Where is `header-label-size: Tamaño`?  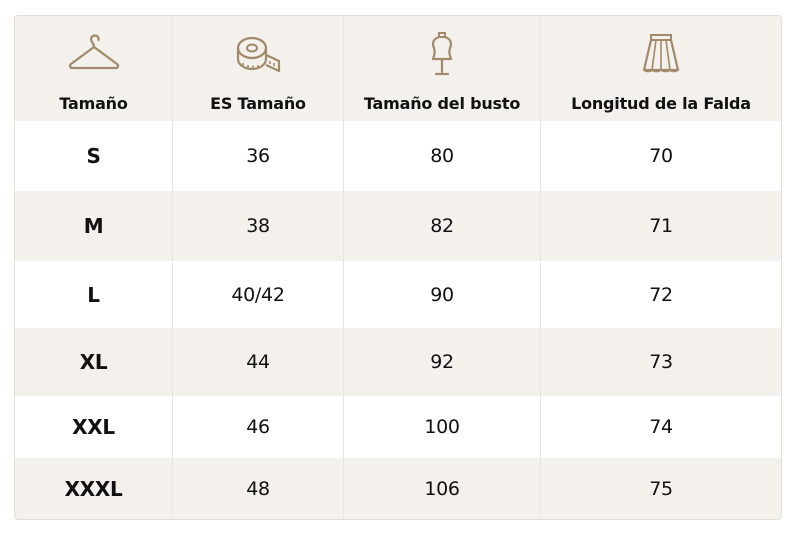
header-label-size: Tamaño is located at coordinates (93, 103).